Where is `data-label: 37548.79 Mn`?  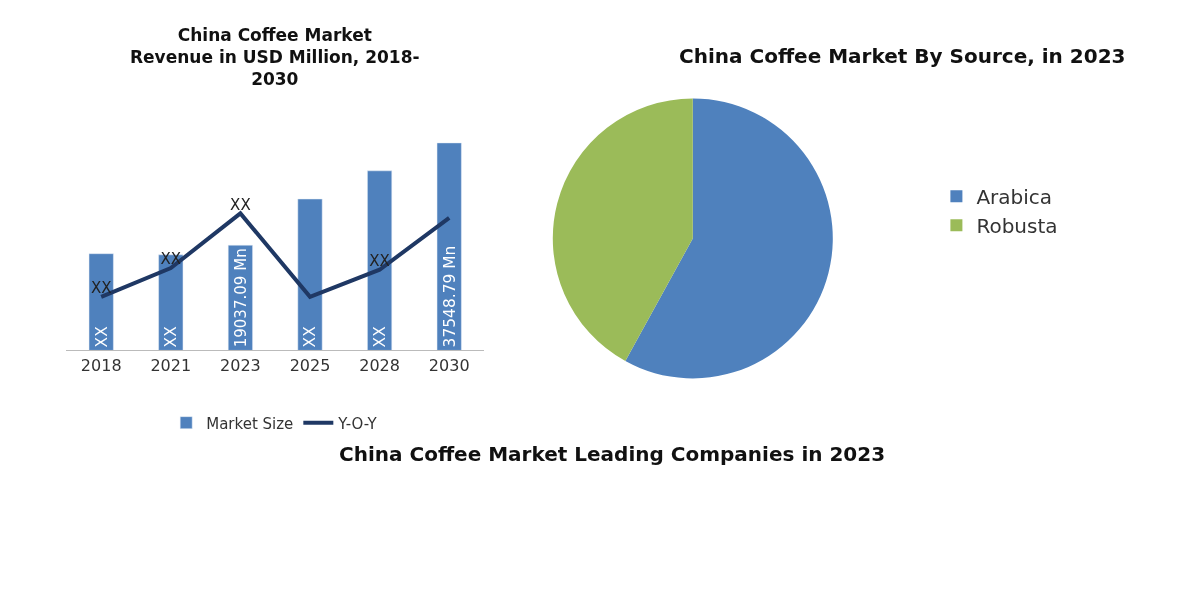
data-label: 37548.79 Mn is located at coordinates (449, 296).